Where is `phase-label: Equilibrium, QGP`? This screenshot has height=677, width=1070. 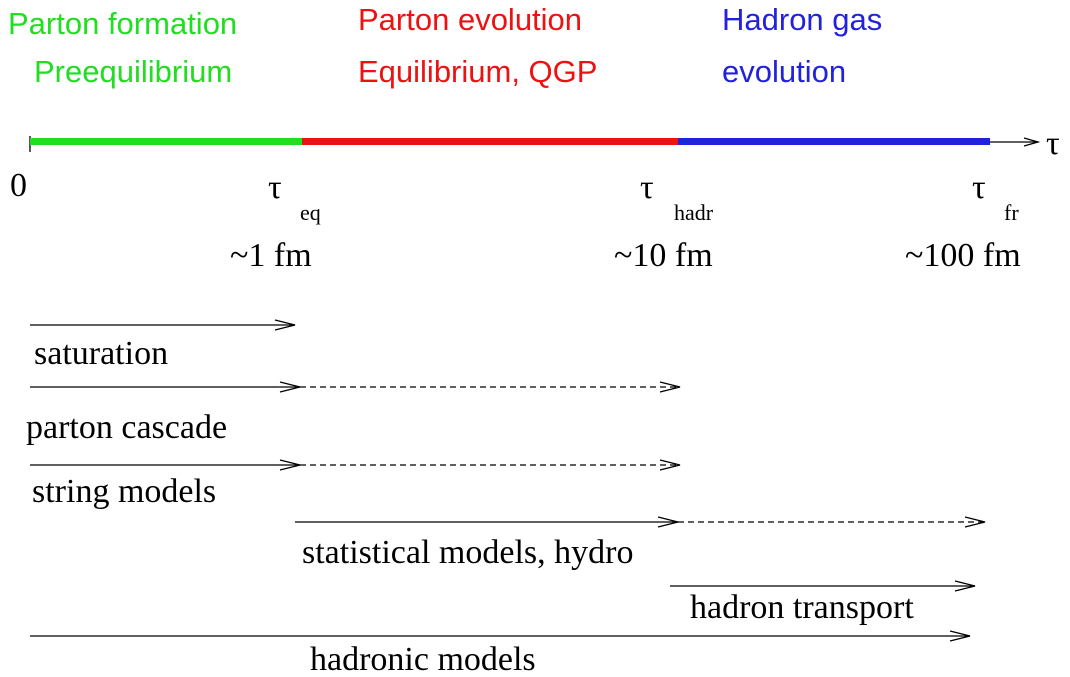 phase-label: Equilibrium, QGP is located at coordinates (477, 71).